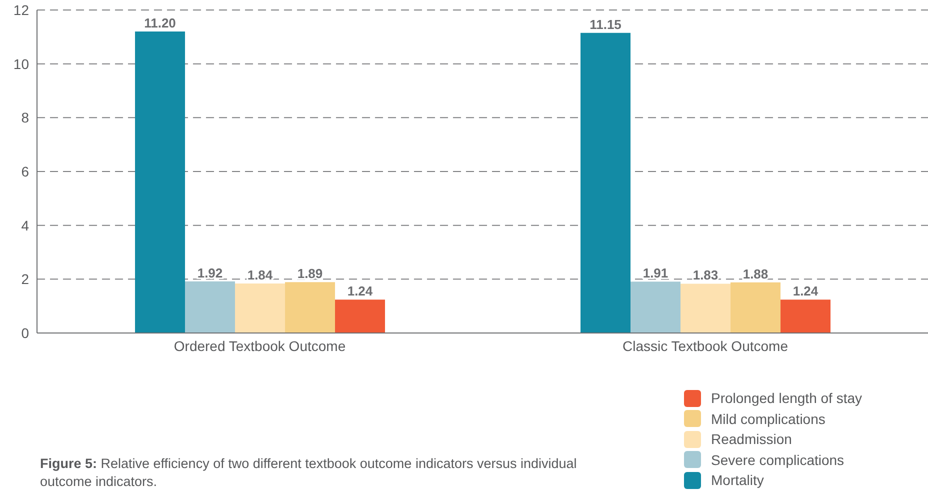 The height and width of the screenshot is (493, 928). I want to click on y-tick-label: 10, so click(21, 64).